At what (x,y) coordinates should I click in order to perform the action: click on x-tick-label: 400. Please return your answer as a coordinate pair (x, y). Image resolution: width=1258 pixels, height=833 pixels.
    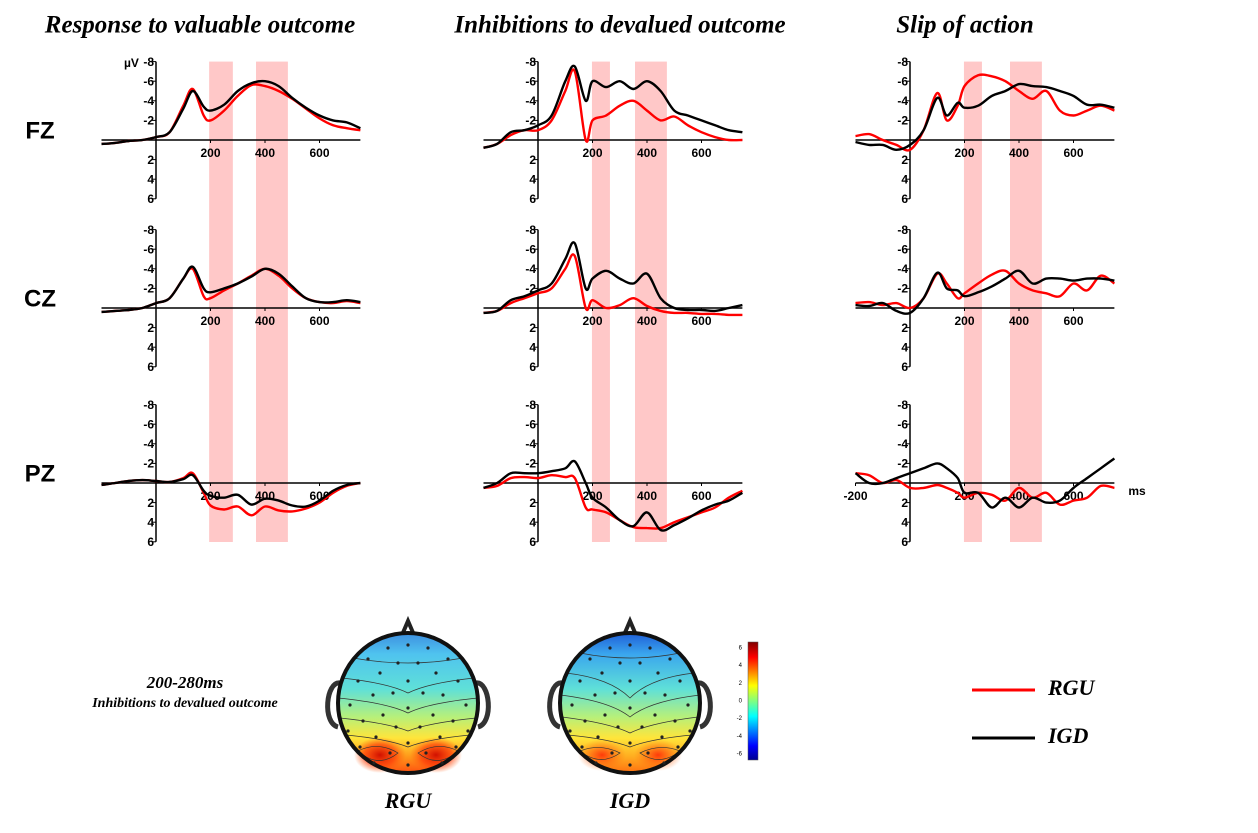
    Looking at the image, I should click on (265, 321).